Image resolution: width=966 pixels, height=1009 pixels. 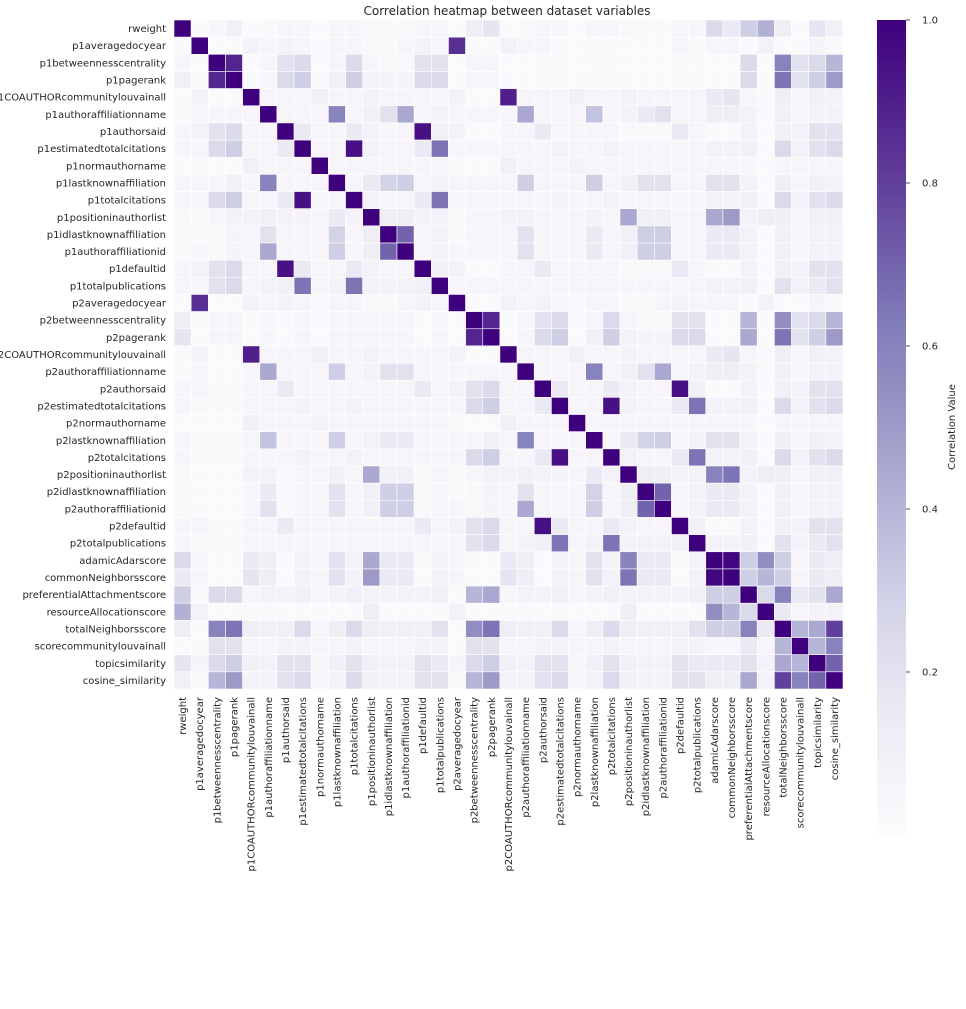 What do you see at coordinates (302, 148) in the screenshot?
I see `heatmap-cell-p1estimatedtotalcitations-p1estimatedtotalcitations` at bounding box center [302, 148].